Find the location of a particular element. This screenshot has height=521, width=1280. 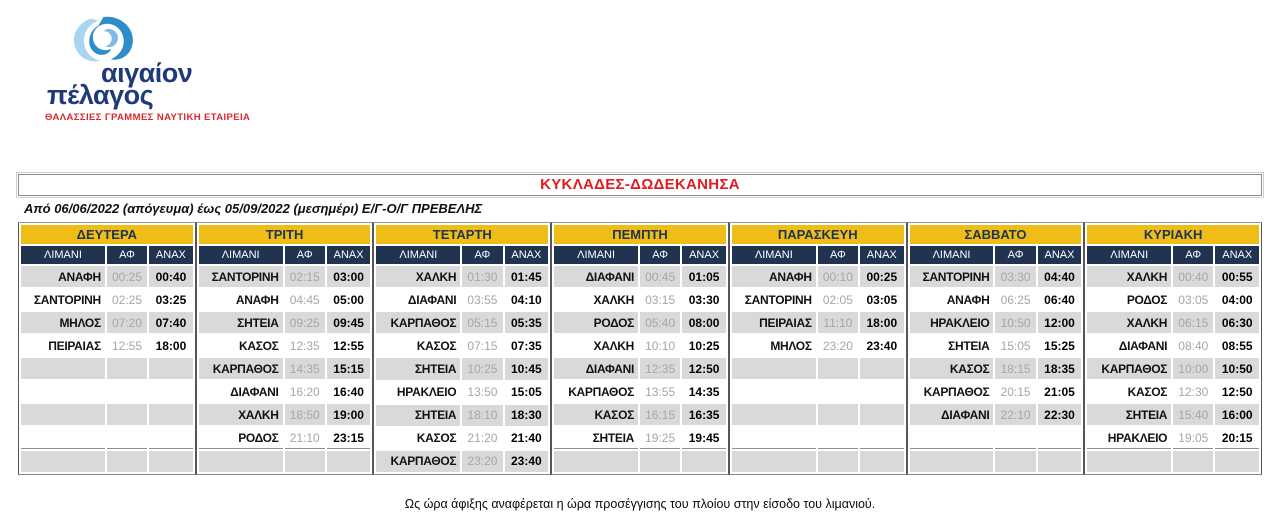

departure-time-cell: 23:40 is located at coordinates (881, 345).